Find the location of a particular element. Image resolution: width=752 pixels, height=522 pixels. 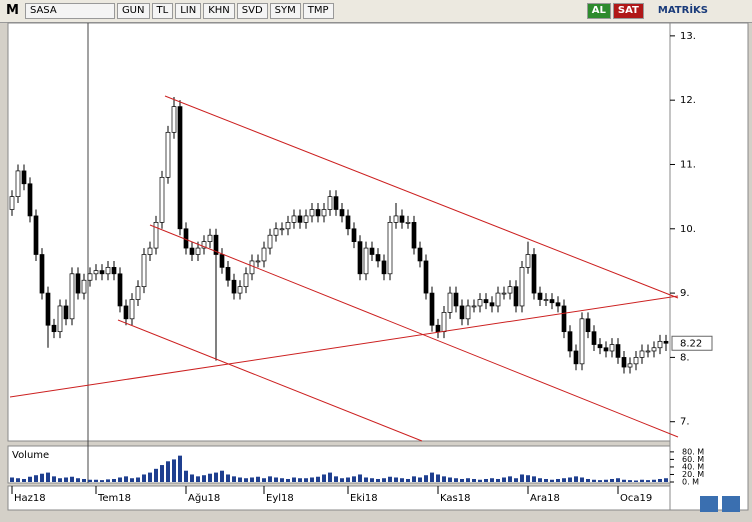

sell-button: SAT is located at coordinates (628, 11).